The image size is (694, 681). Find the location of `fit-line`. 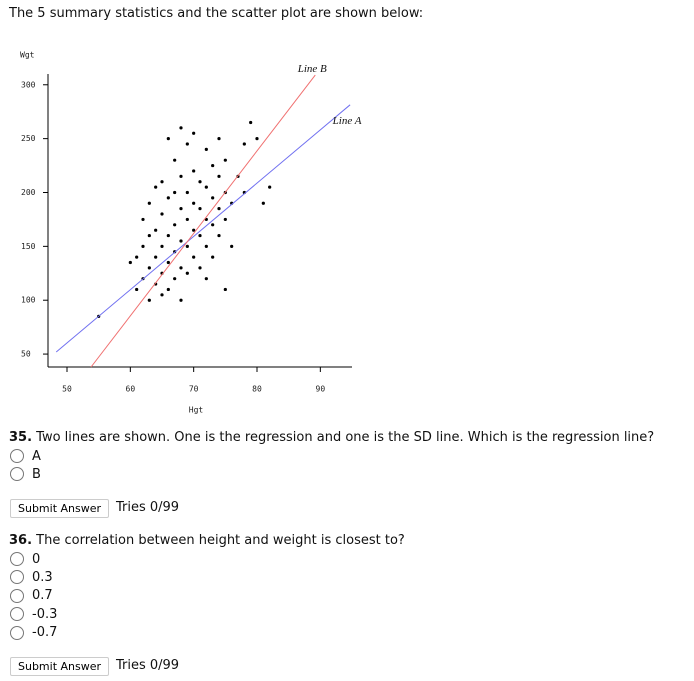

fit-line is located at coordinates (203, 221).